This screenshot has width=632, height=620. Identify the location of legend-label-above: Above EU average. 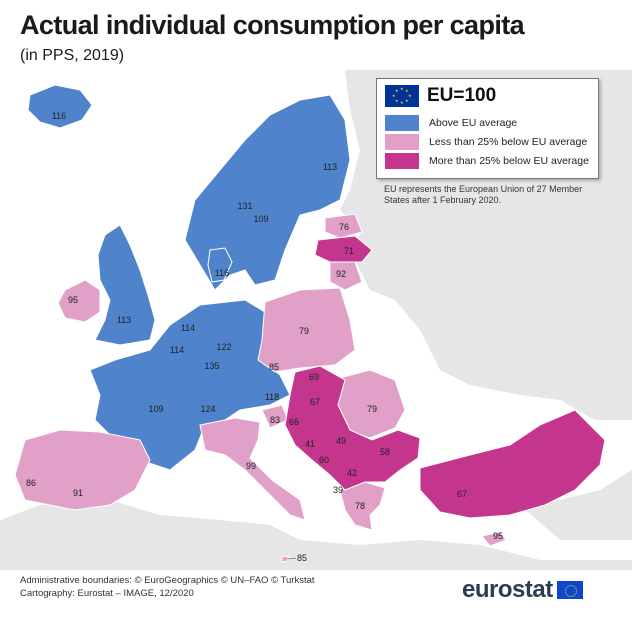
(473, 123).